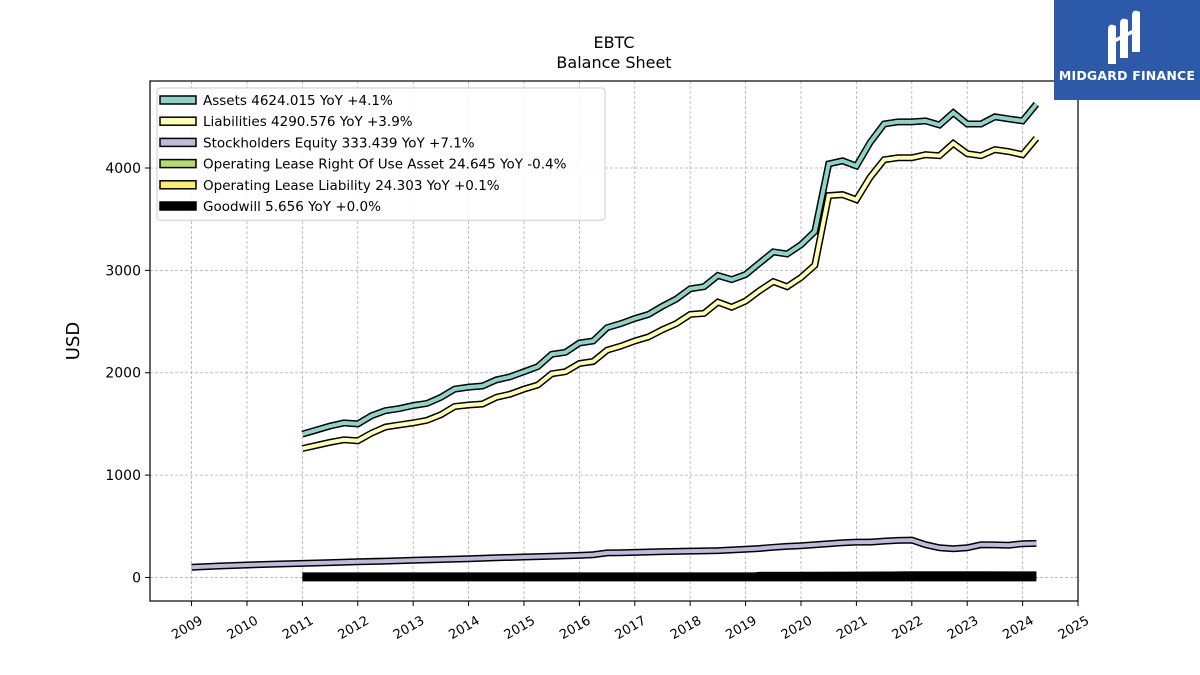  I want to click on y-axis-label: USD, so click(73, 341).